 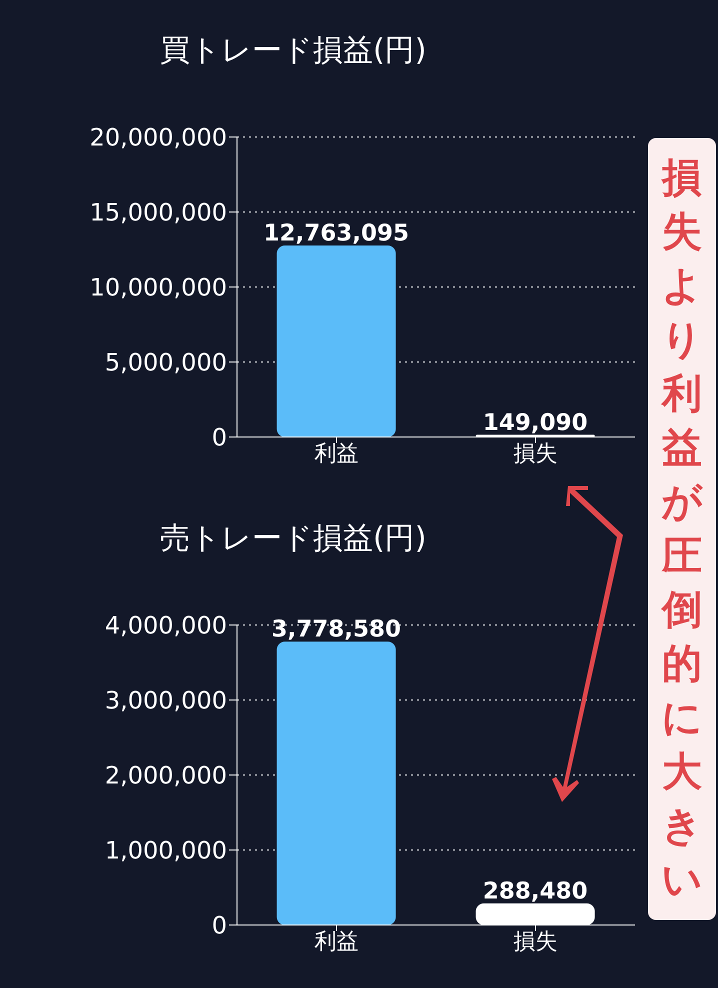 What do you see at coordinates (293, 539) in the screenshot?
I see `chart-title: 売トレード損益(円)` at bounding box center [293, 539].